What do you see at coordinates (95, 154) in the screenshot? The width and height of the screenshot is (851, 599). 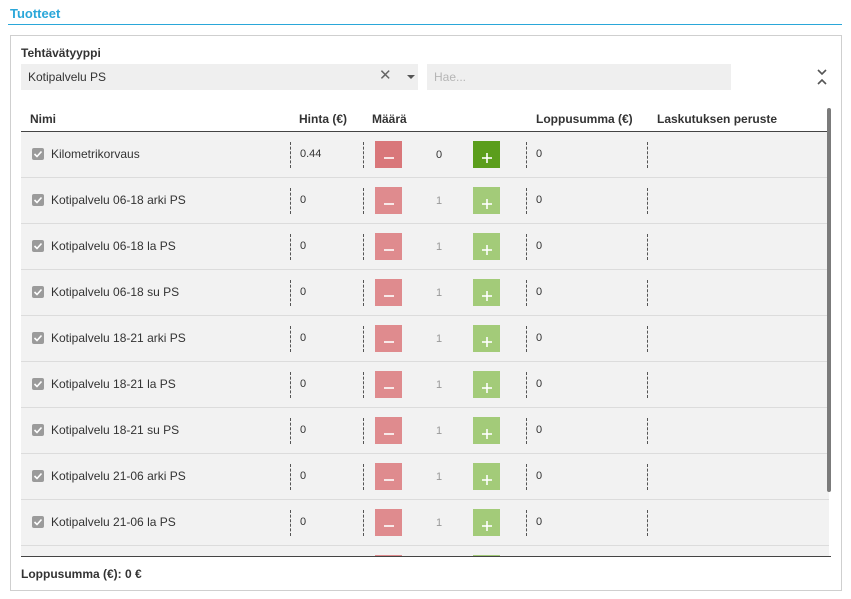 I see `row-name: Kilometrikorvaus` at bounding box center [95, 154].